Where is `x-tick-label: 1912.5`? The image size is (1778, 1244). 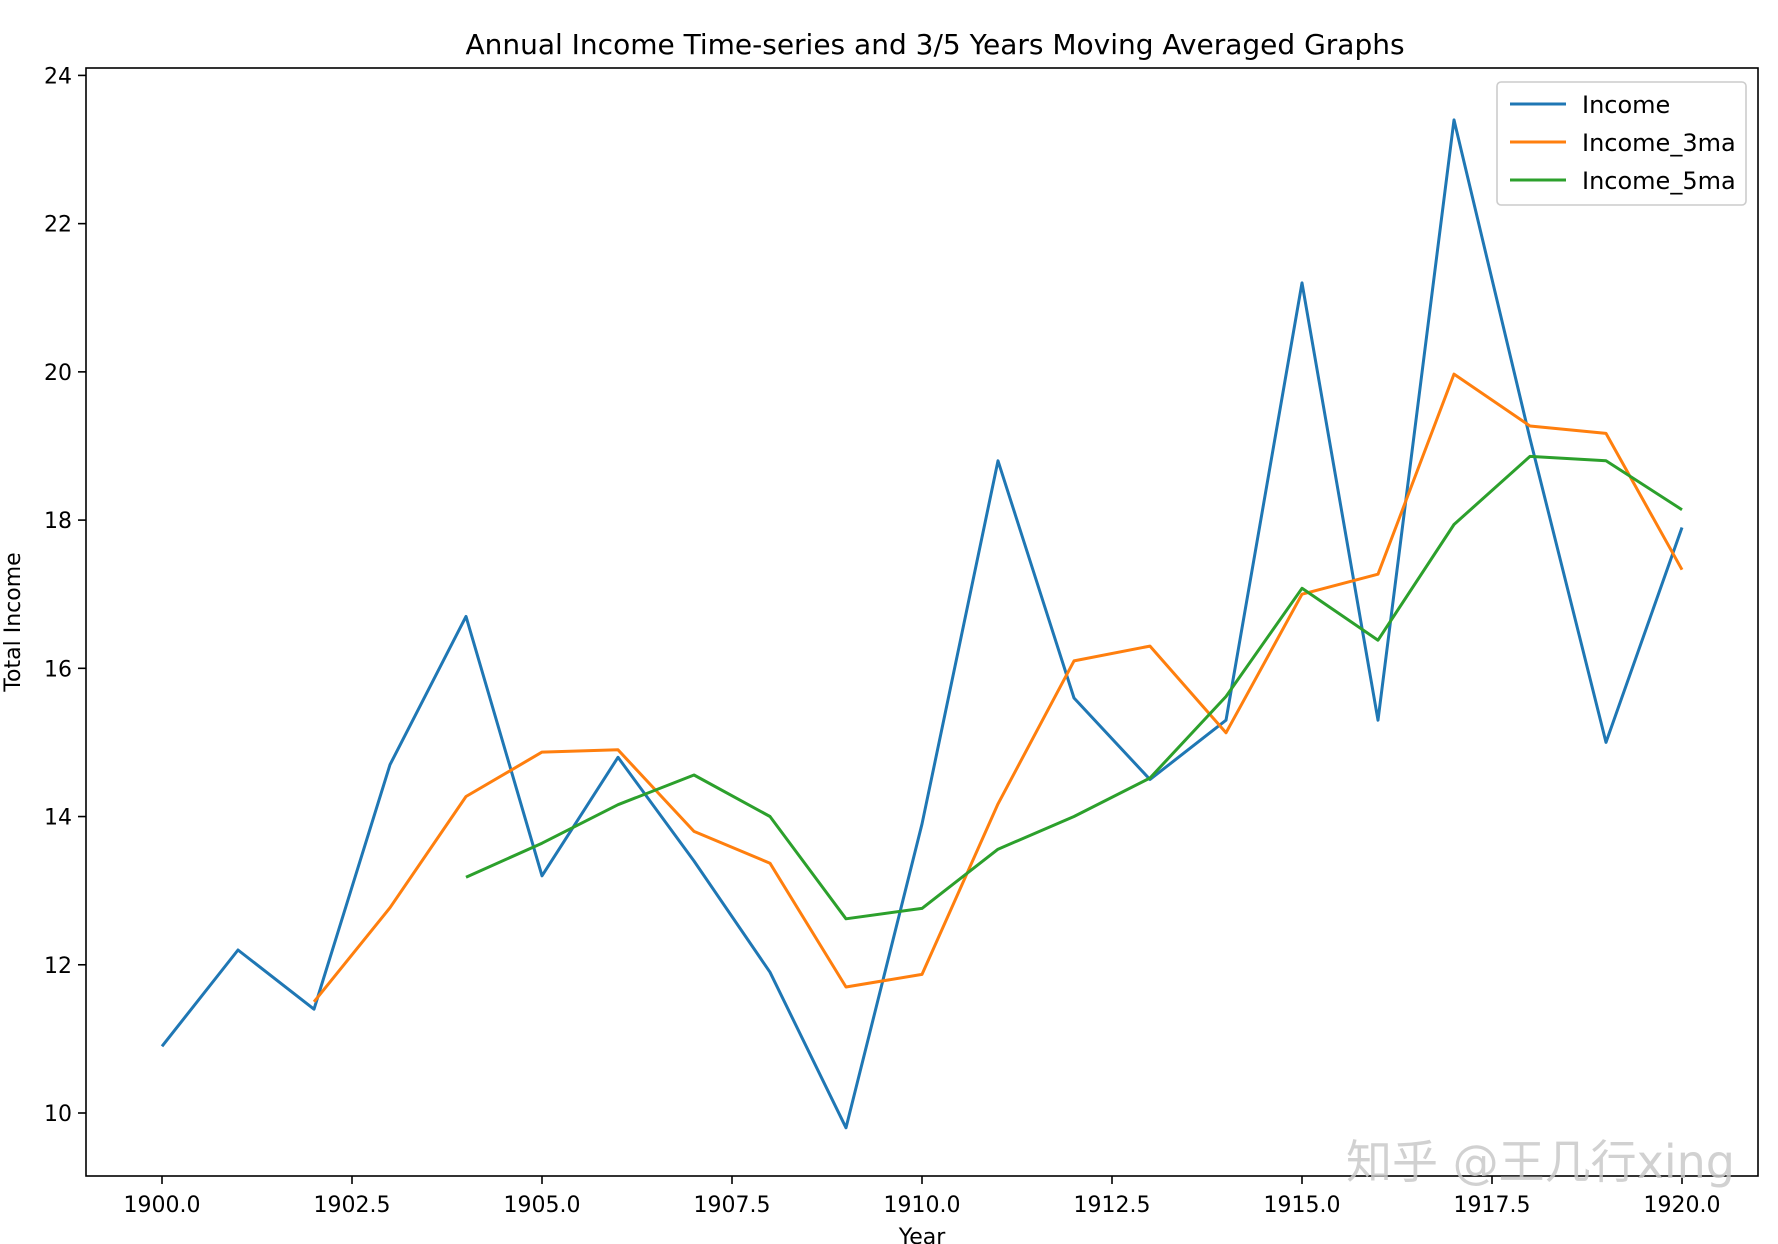 x-tick-label: 1912.5 is located at coordinates (1112, 1205).